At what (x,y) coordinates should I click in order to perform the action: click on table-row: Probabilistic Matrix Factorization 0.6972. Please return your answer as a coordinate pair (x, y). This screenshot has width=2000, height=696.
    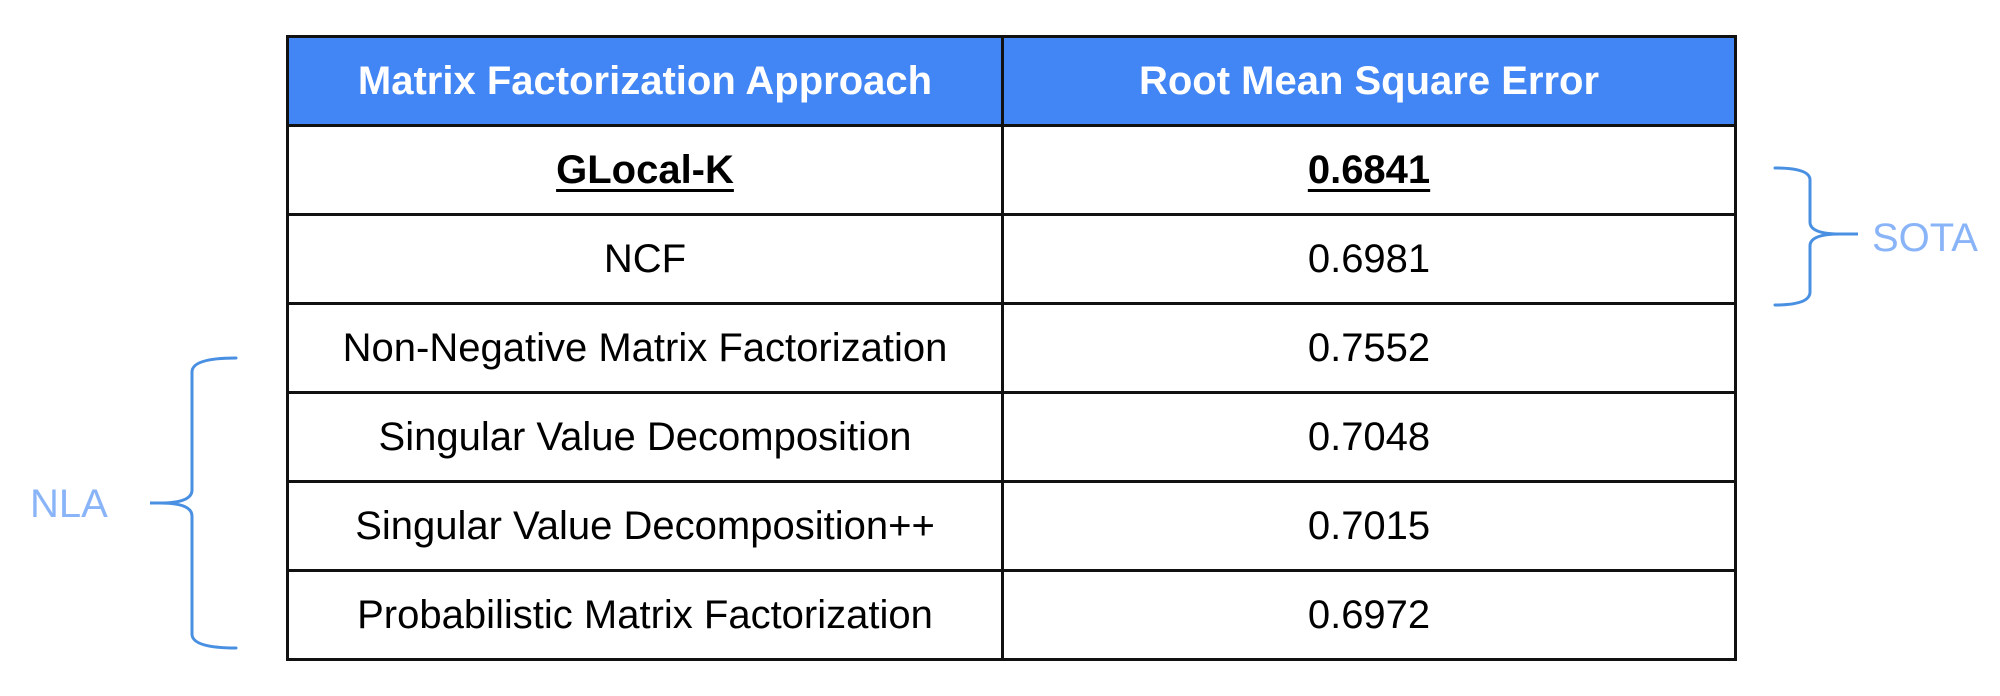
    Looking at the image, I should click on (1011, 615).